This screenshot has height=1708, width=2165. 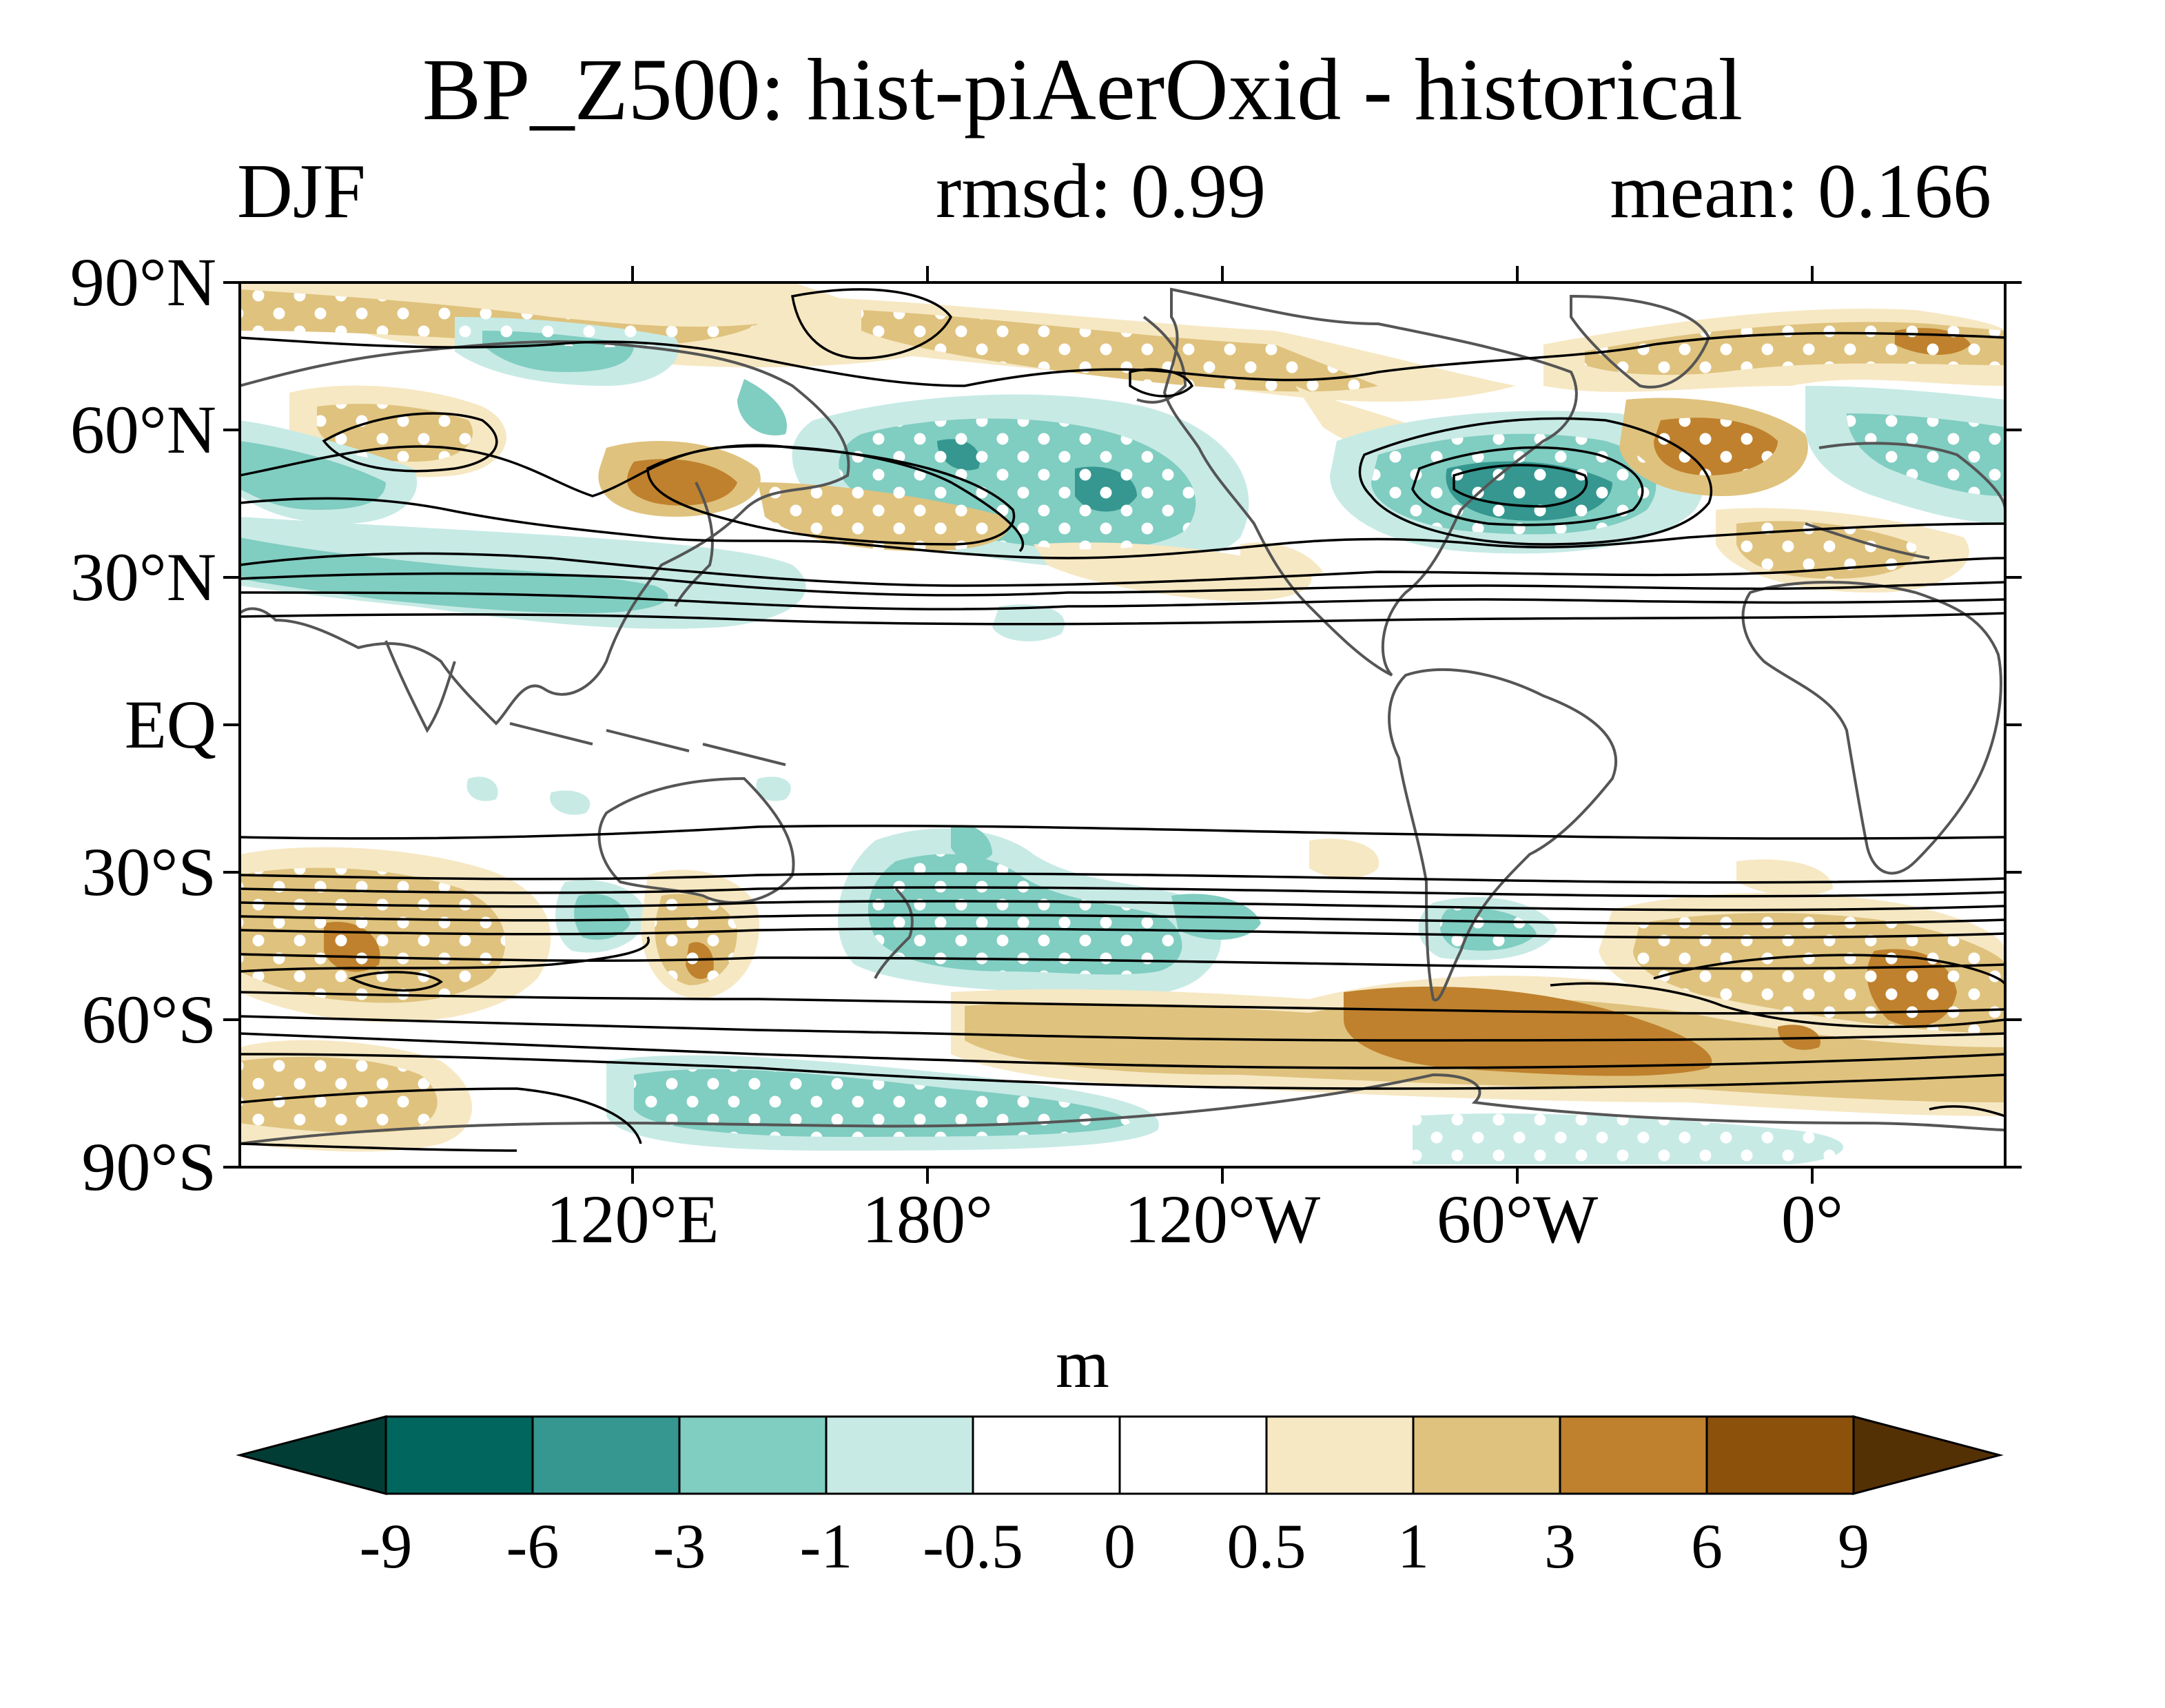 What do you see at coordinates (170, 724) in the screenshot?
I see `y-tick-label: EQ` at bounding box center [170, 724].